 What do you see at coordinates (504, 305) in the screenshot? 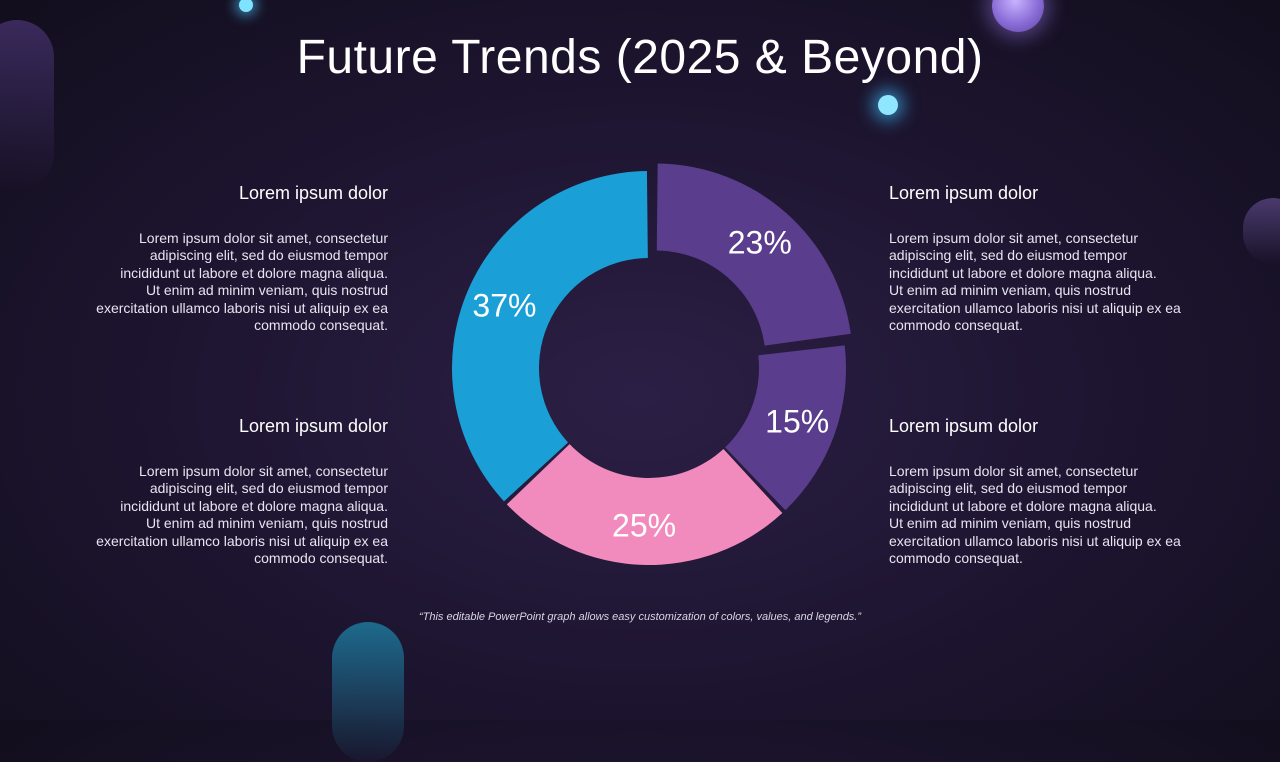
I see `data-label-slice-37: 37%` at bounding box center [504, 305].